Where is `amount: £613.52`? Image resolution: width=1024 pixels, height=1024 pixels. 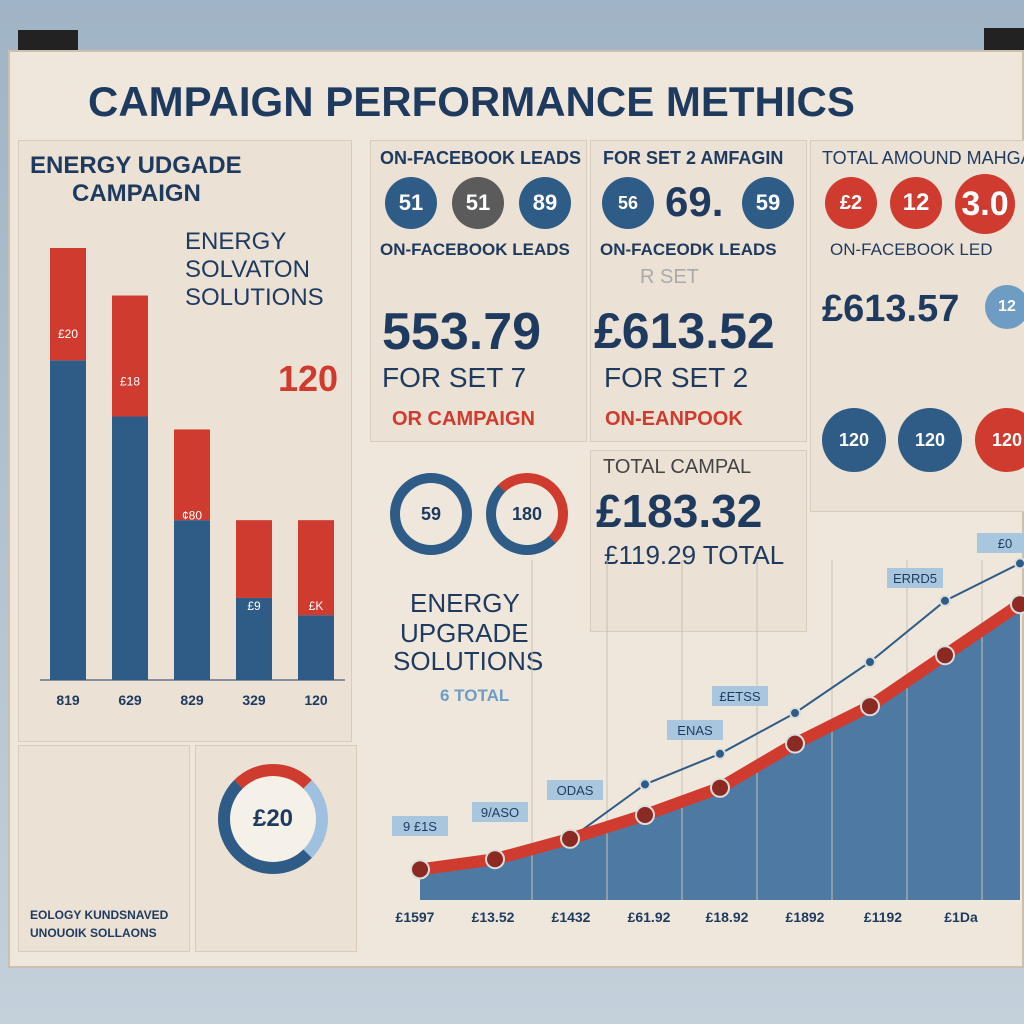
amount: £613.52 is located at coordinates (684, 331).